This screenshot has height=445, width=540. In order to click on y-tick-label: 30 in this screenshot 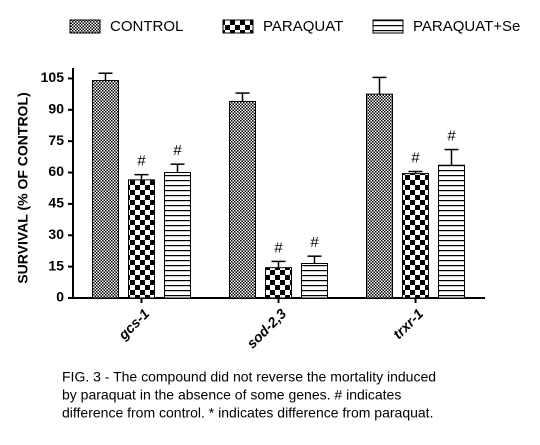, I will do `click(56, 234)`.